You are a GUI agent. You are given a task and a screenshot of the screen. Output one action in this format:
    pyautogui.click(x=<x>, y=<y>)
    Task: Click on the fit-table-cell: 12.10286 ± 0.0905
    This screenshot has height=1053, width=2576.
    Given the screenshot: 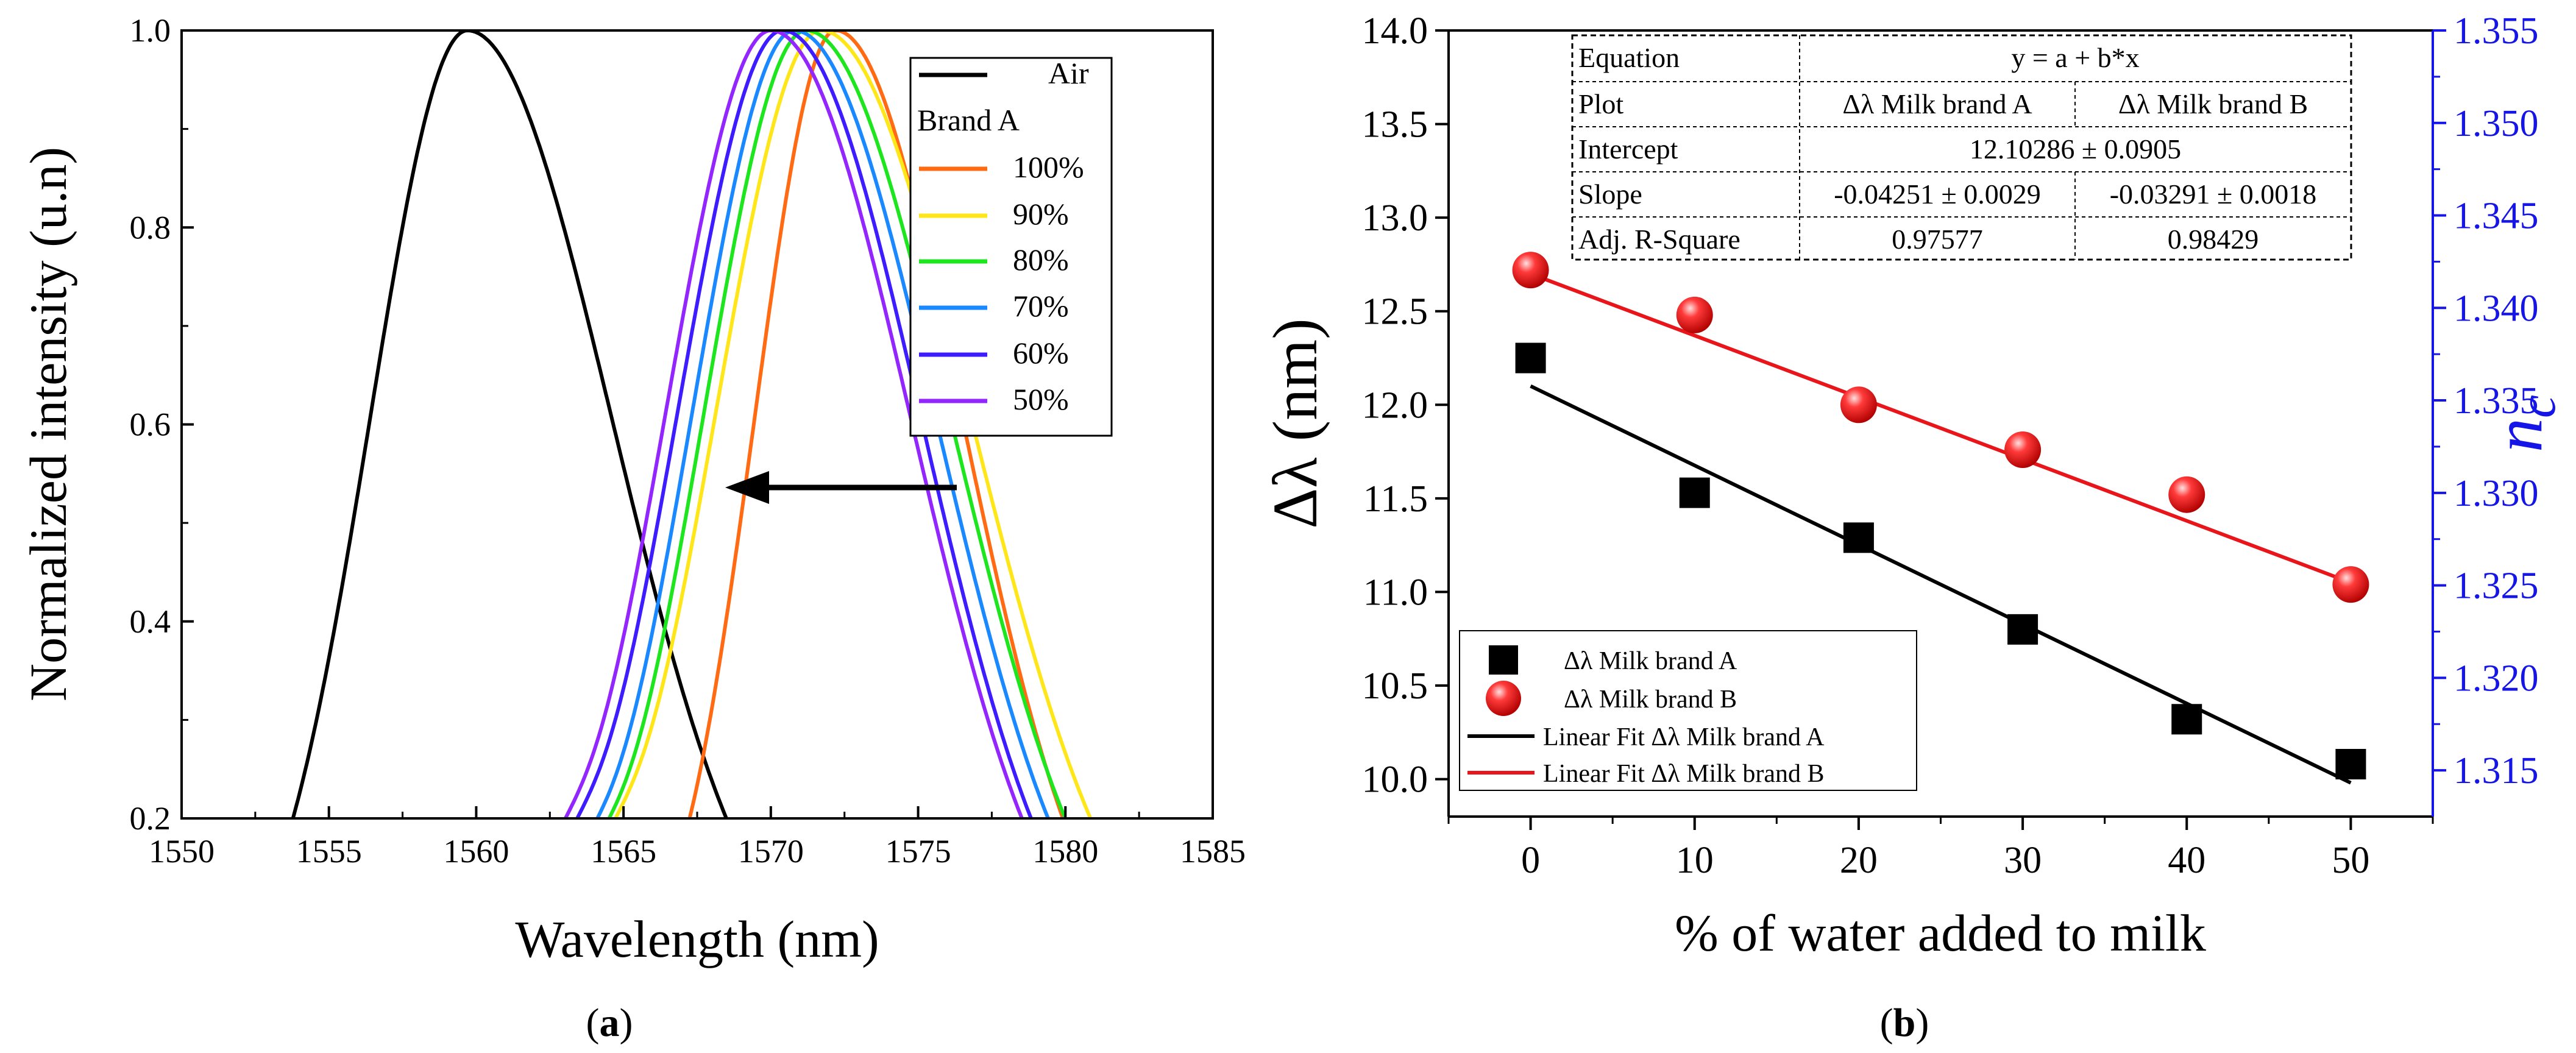 What is the action you would take?
    pyautogui.click(x=2075, y=149)
    